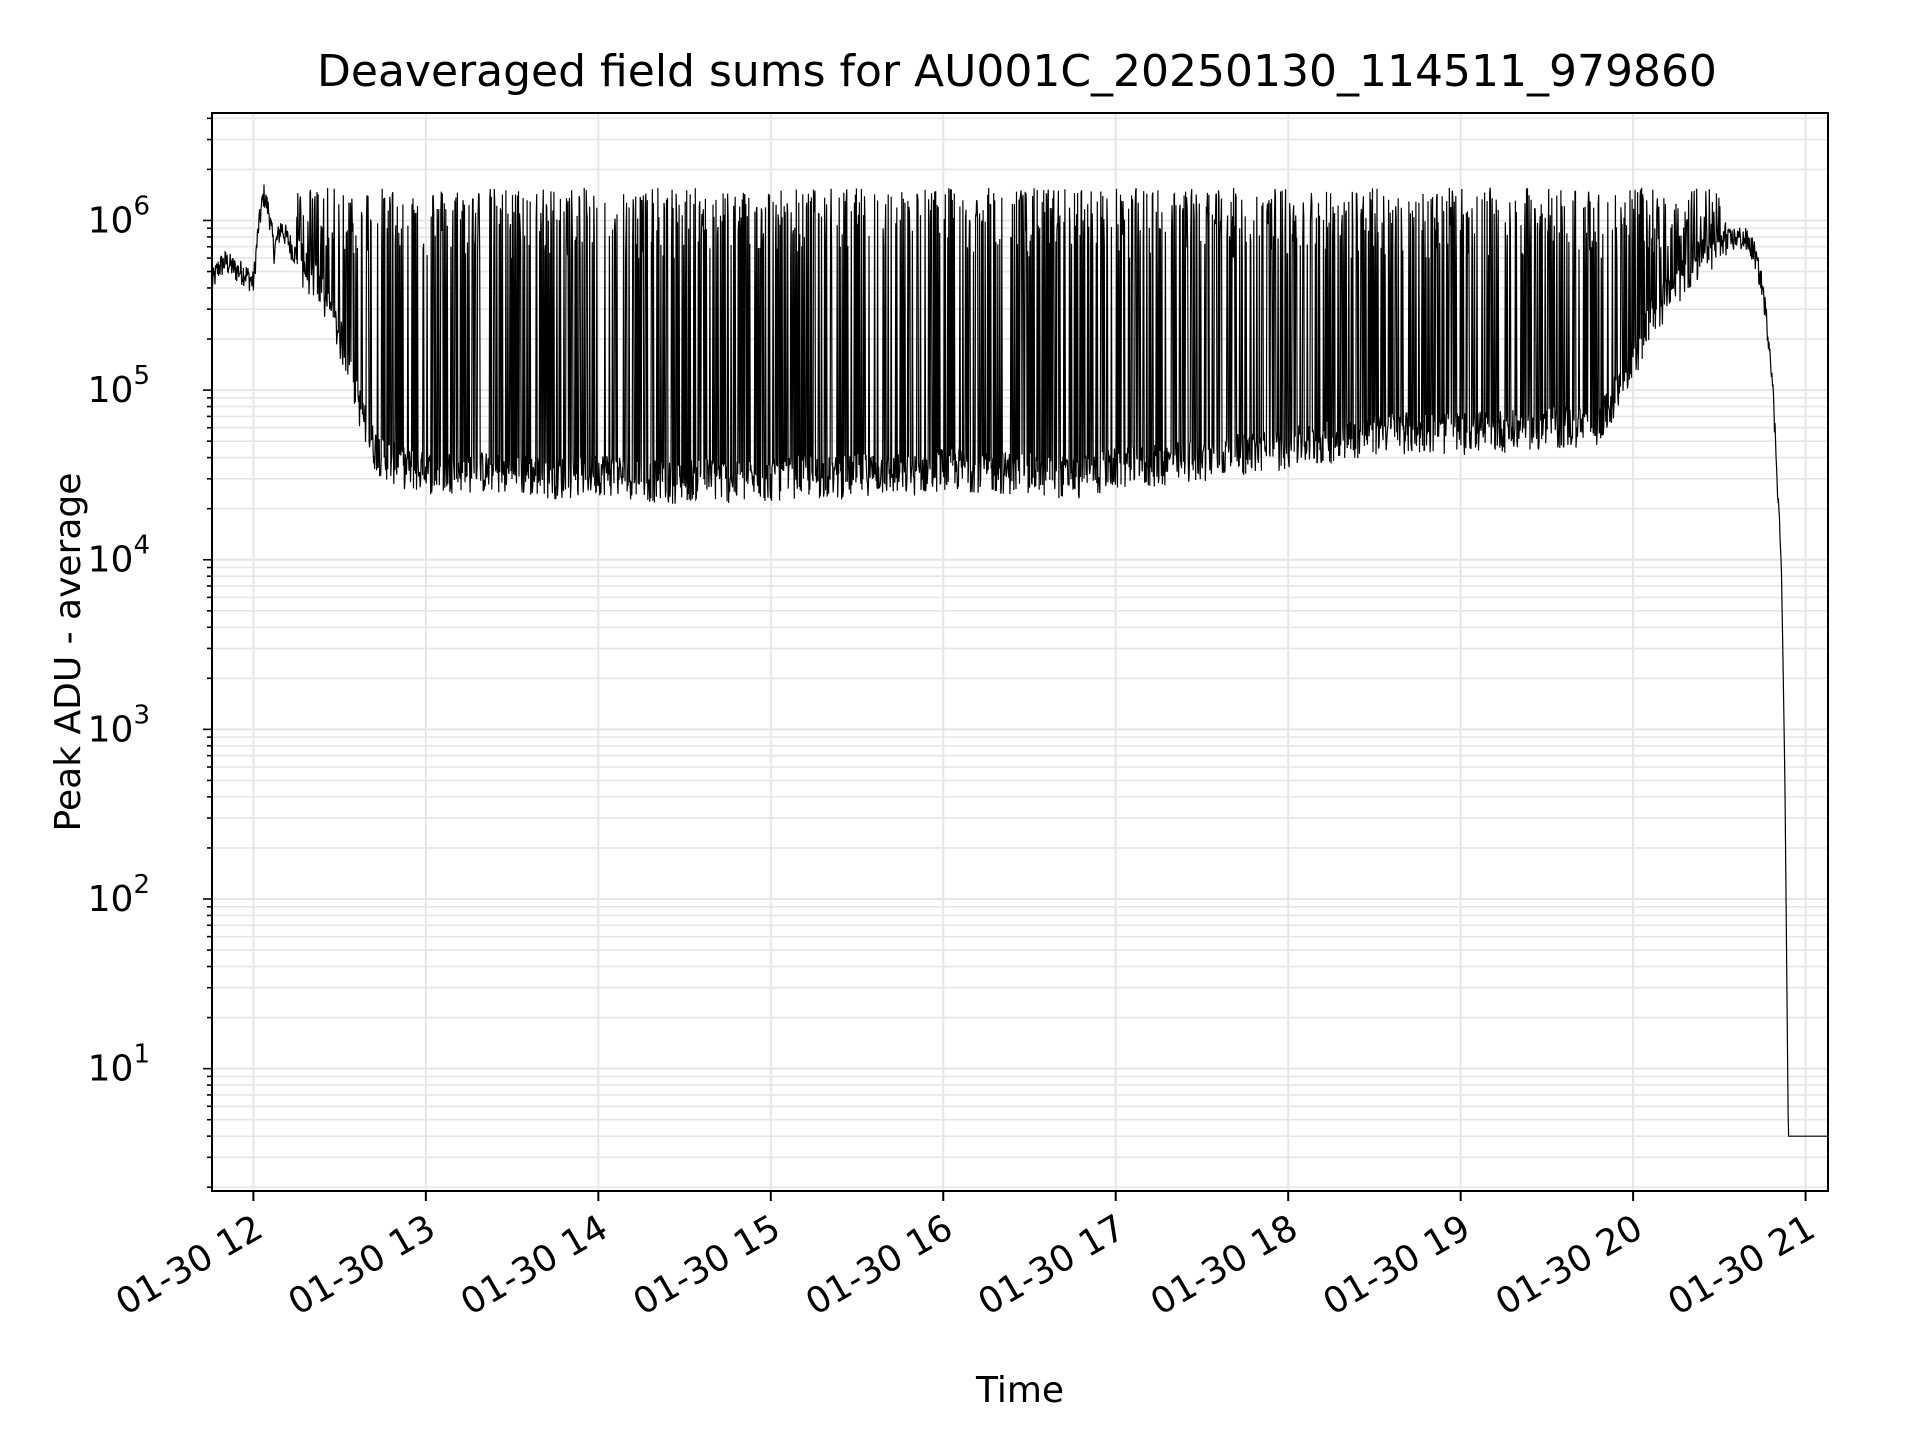  I want to click on x-tick-label: 01-30 16, so click(879, 1265).